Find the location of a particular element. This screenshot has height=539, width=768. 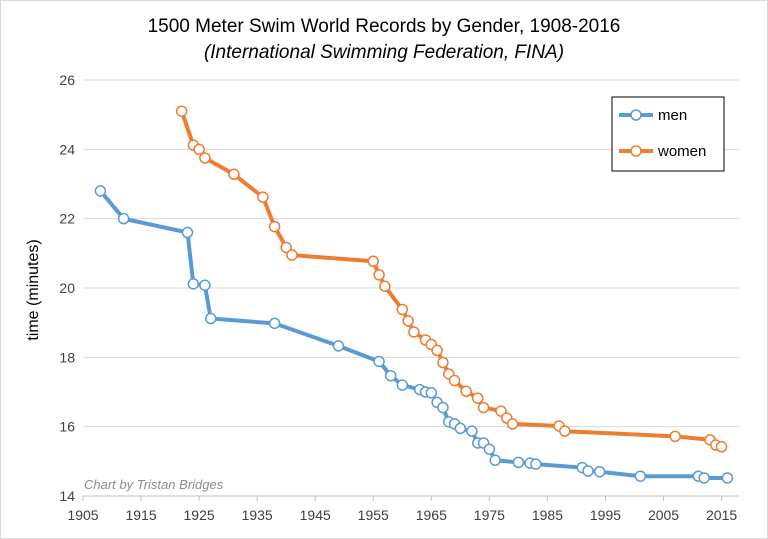

axes is located at coordinates (410, 498).